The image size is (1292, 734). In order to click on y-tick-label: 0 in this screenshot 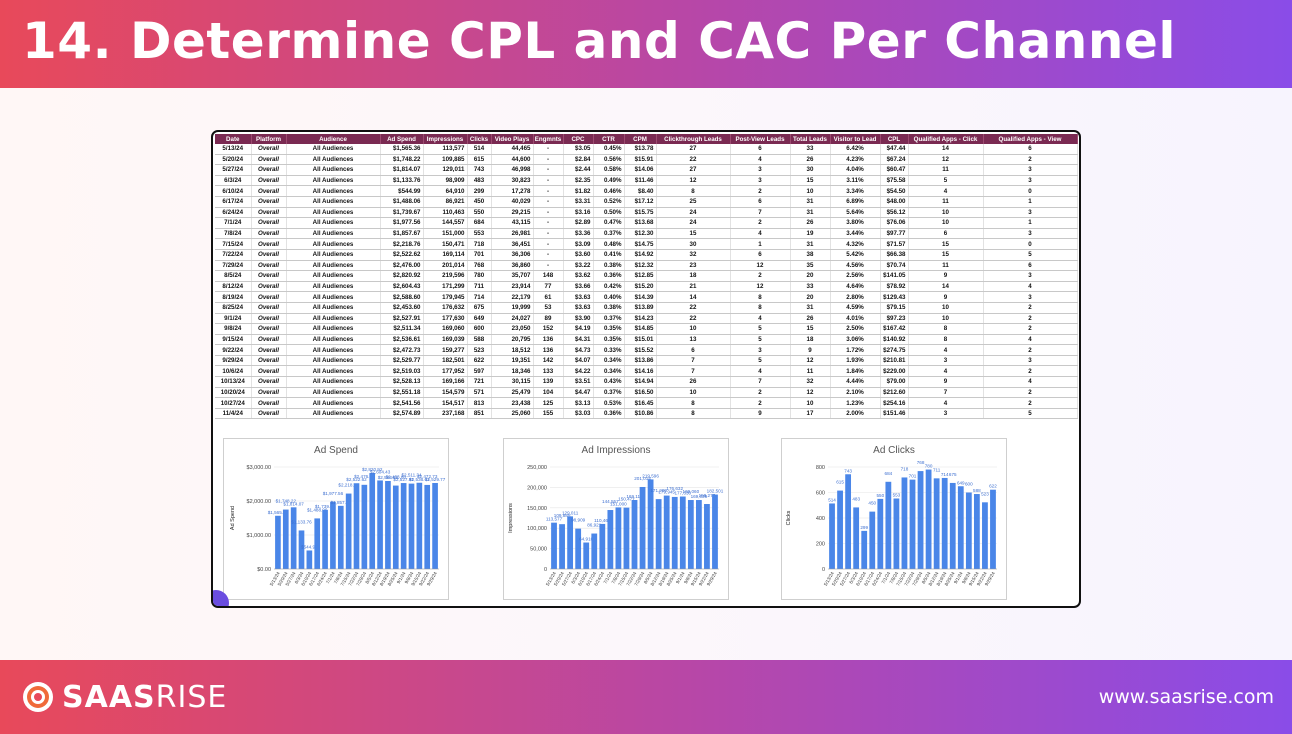, I will do `click(823, 570)`.